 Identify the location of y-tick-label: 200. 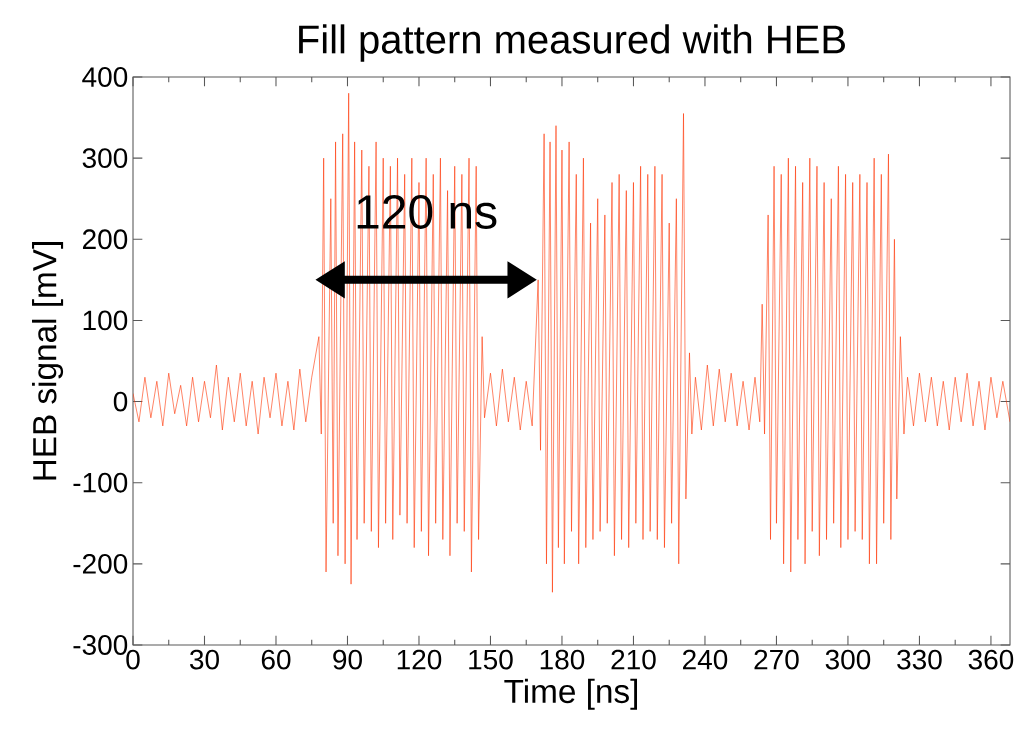
(105, 239).